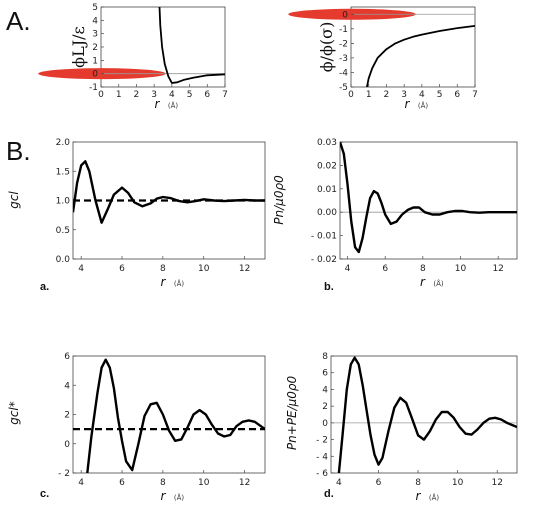  Describe the element at coordinates (326, 47) in the screenshot. I see `y-axis-label: ϕ/ϕ(σ)` at that location.